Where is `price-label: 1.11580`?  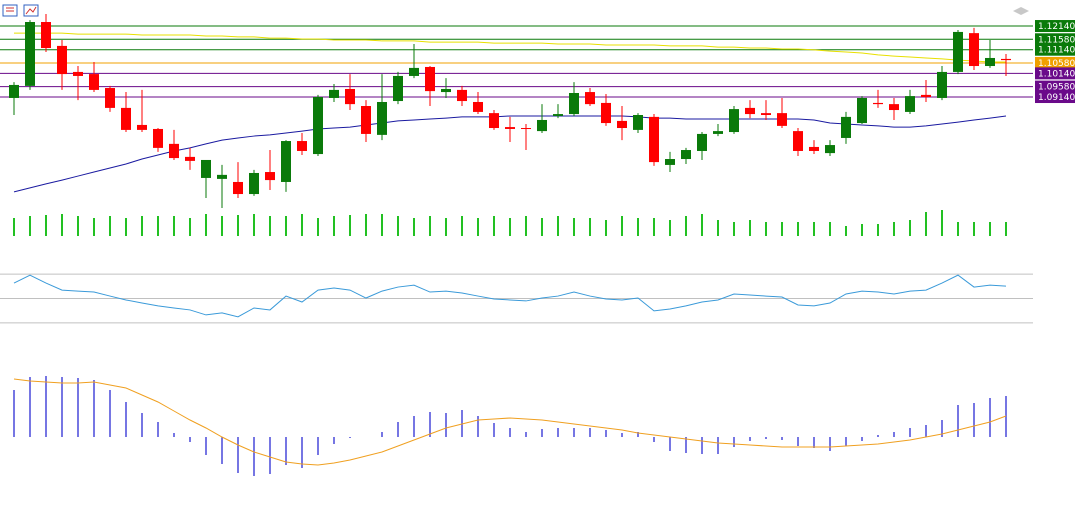
price-label: 1.11580 is located at coordinates (1056, 40).